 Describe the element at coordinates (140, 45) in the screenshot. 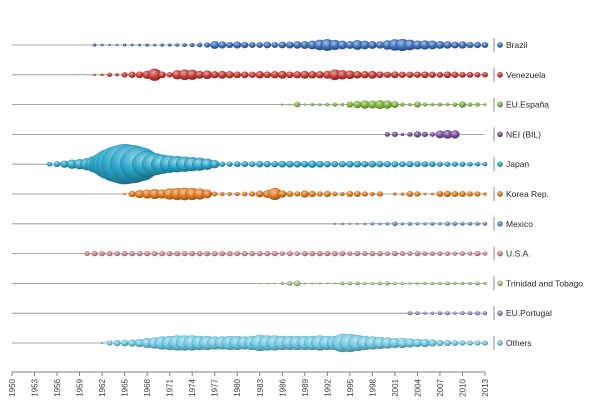

I see `bubble-brazil-1967` at that location.